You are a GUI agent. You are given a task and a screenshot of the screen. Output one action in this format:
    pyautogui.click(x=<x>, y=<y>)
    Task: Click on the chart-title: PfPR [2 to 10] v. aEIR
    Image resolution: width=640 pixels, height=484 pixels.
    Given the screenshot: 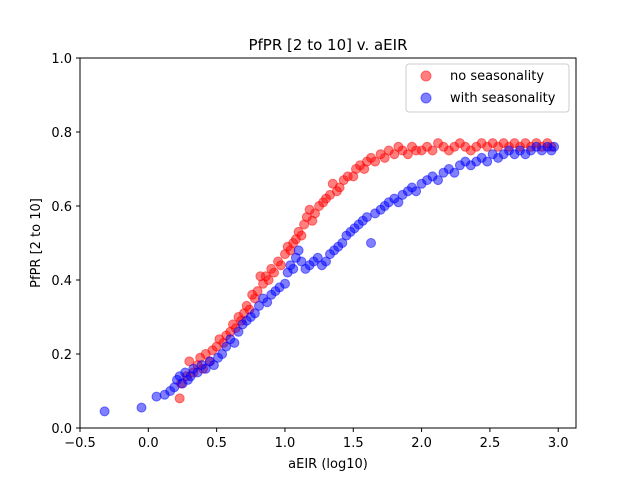 What is the action you would take?
    pyautogui.click(x=327, y=45)
    